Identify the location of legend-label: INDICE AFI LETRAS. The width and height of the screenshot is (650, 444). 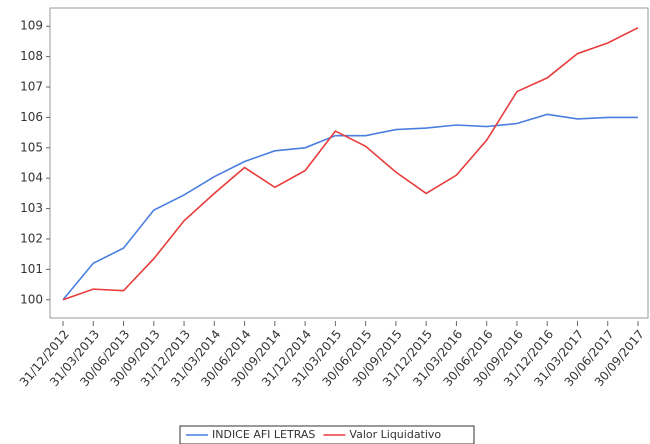
(263, 434).